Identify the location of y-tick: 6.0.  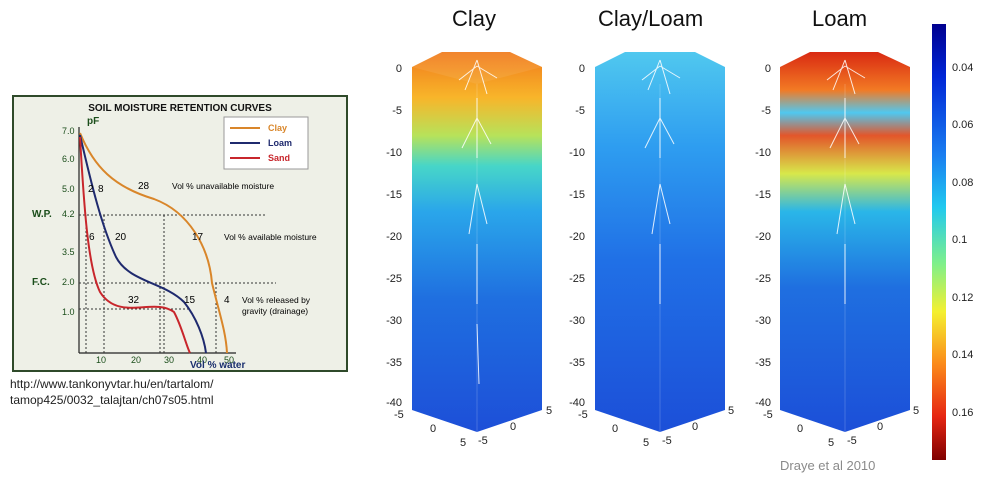
(68, 159).